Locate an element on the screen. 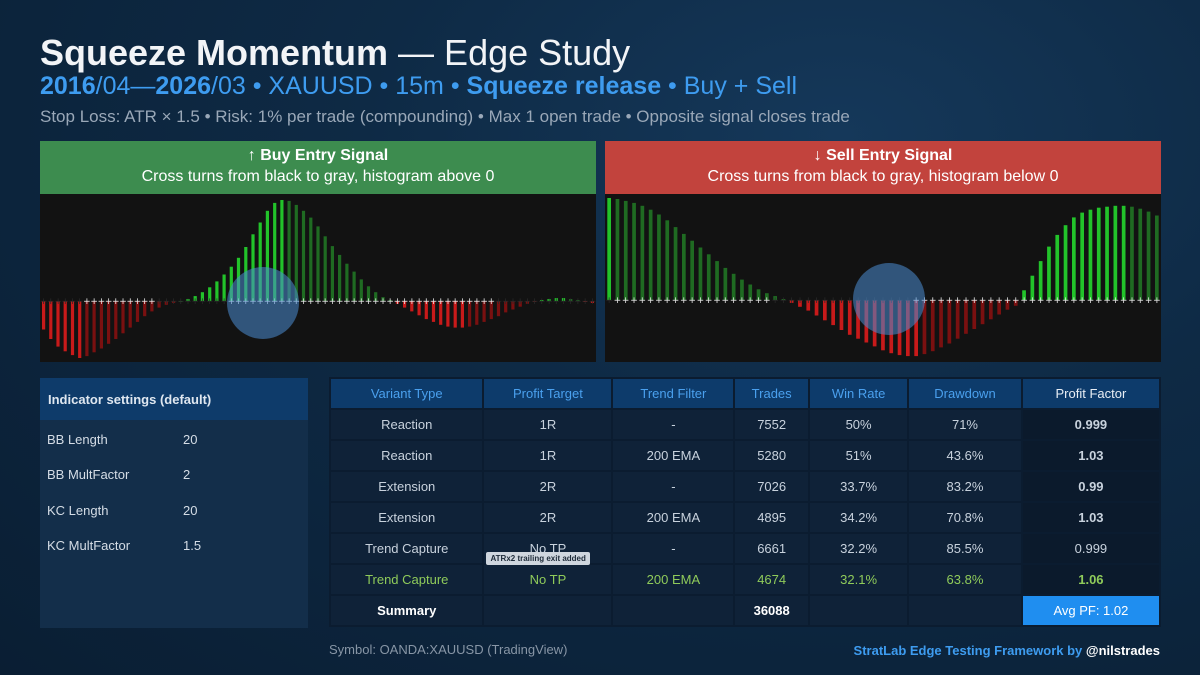  table-cell: 200 EMA is located at coordinates (673, 579).